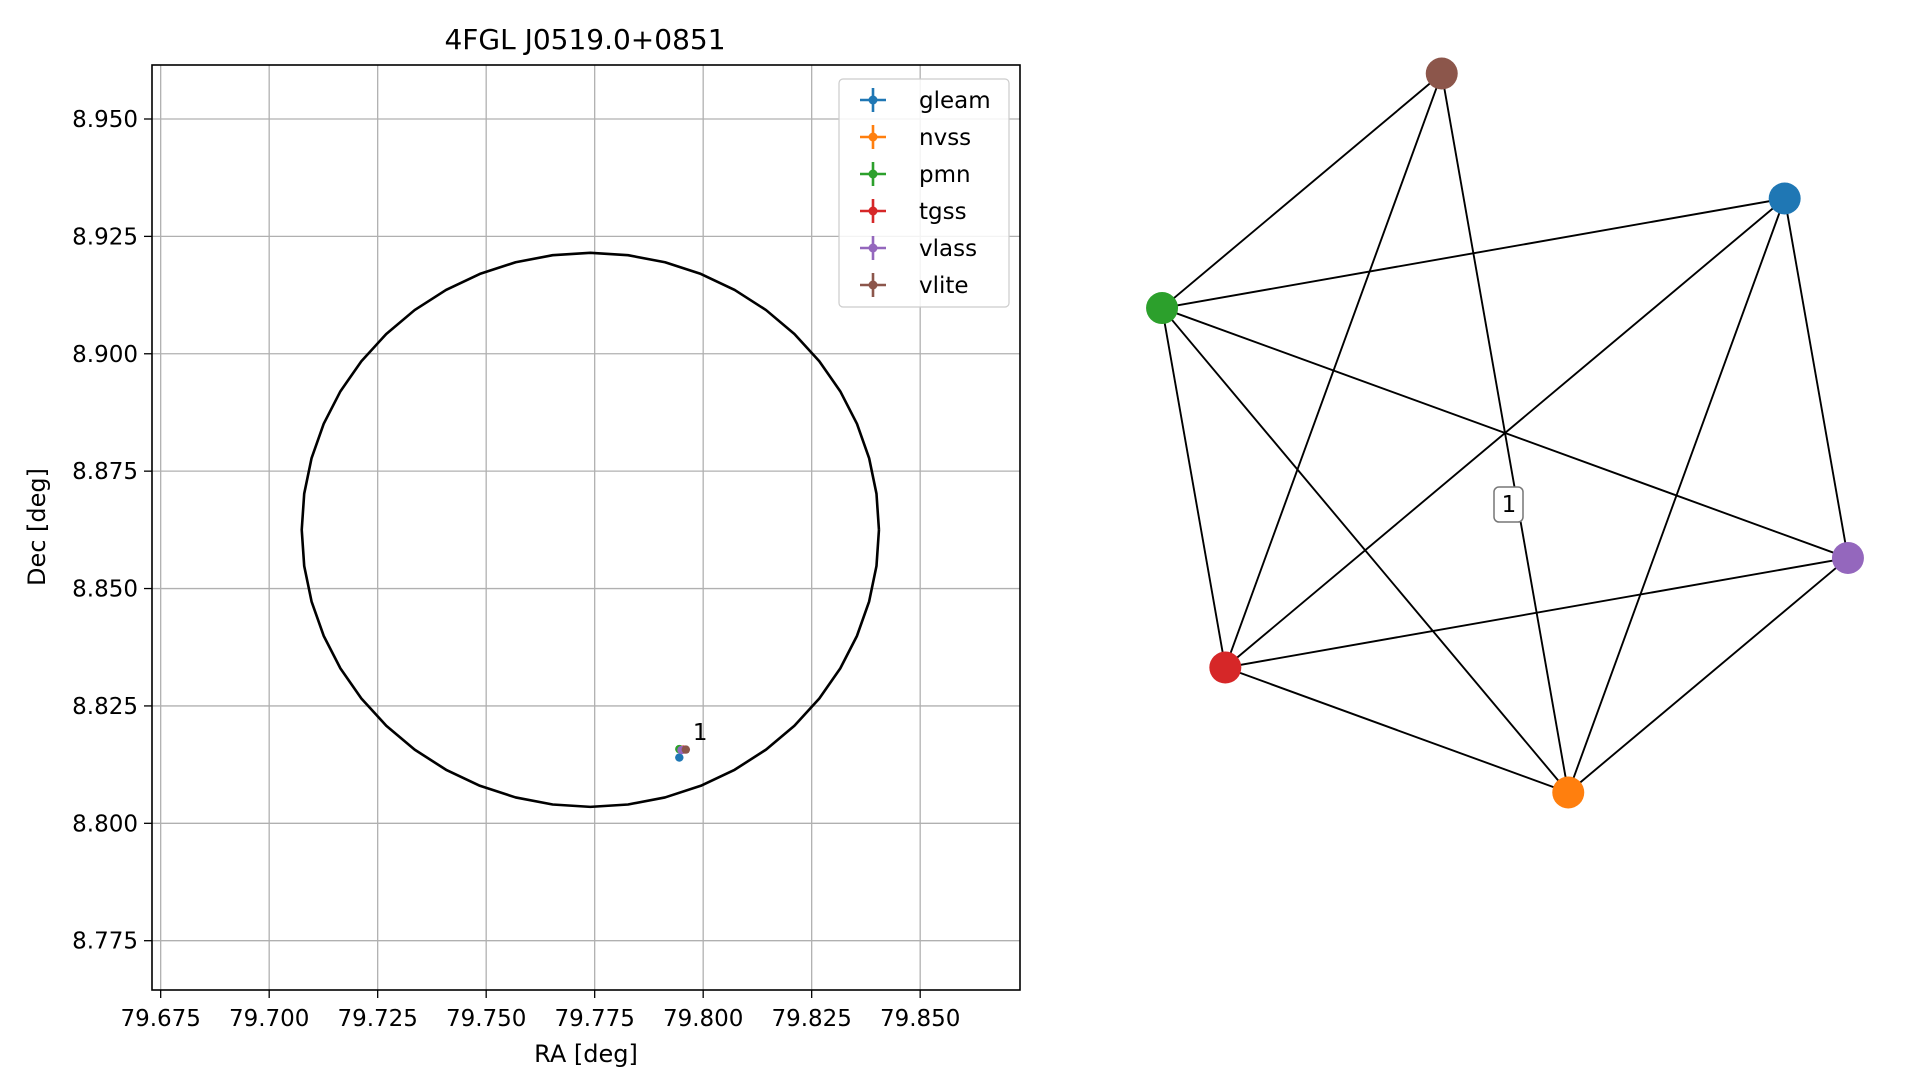 The height and width of the screenshot is (1084, 1919). I want to click on legend: gleam nvss pmn tgss vlass vlite, so click(924, 193).